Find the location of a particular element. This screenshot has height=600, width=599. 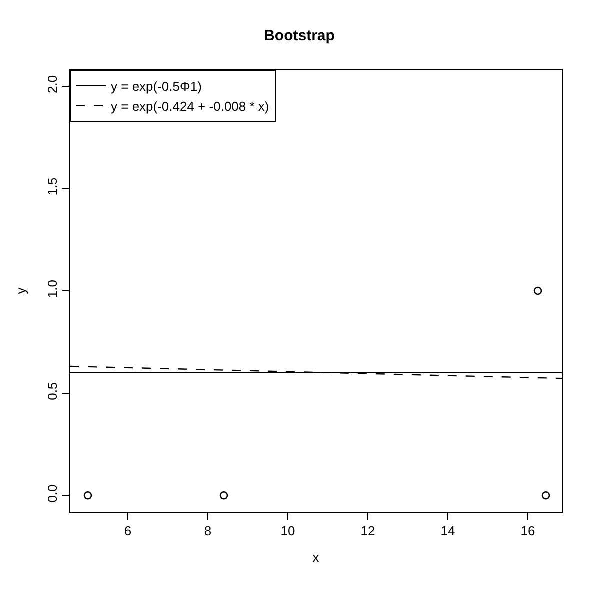

legend-label: y = exp(-0.5Φ1) is located at coordinates (156, 86).